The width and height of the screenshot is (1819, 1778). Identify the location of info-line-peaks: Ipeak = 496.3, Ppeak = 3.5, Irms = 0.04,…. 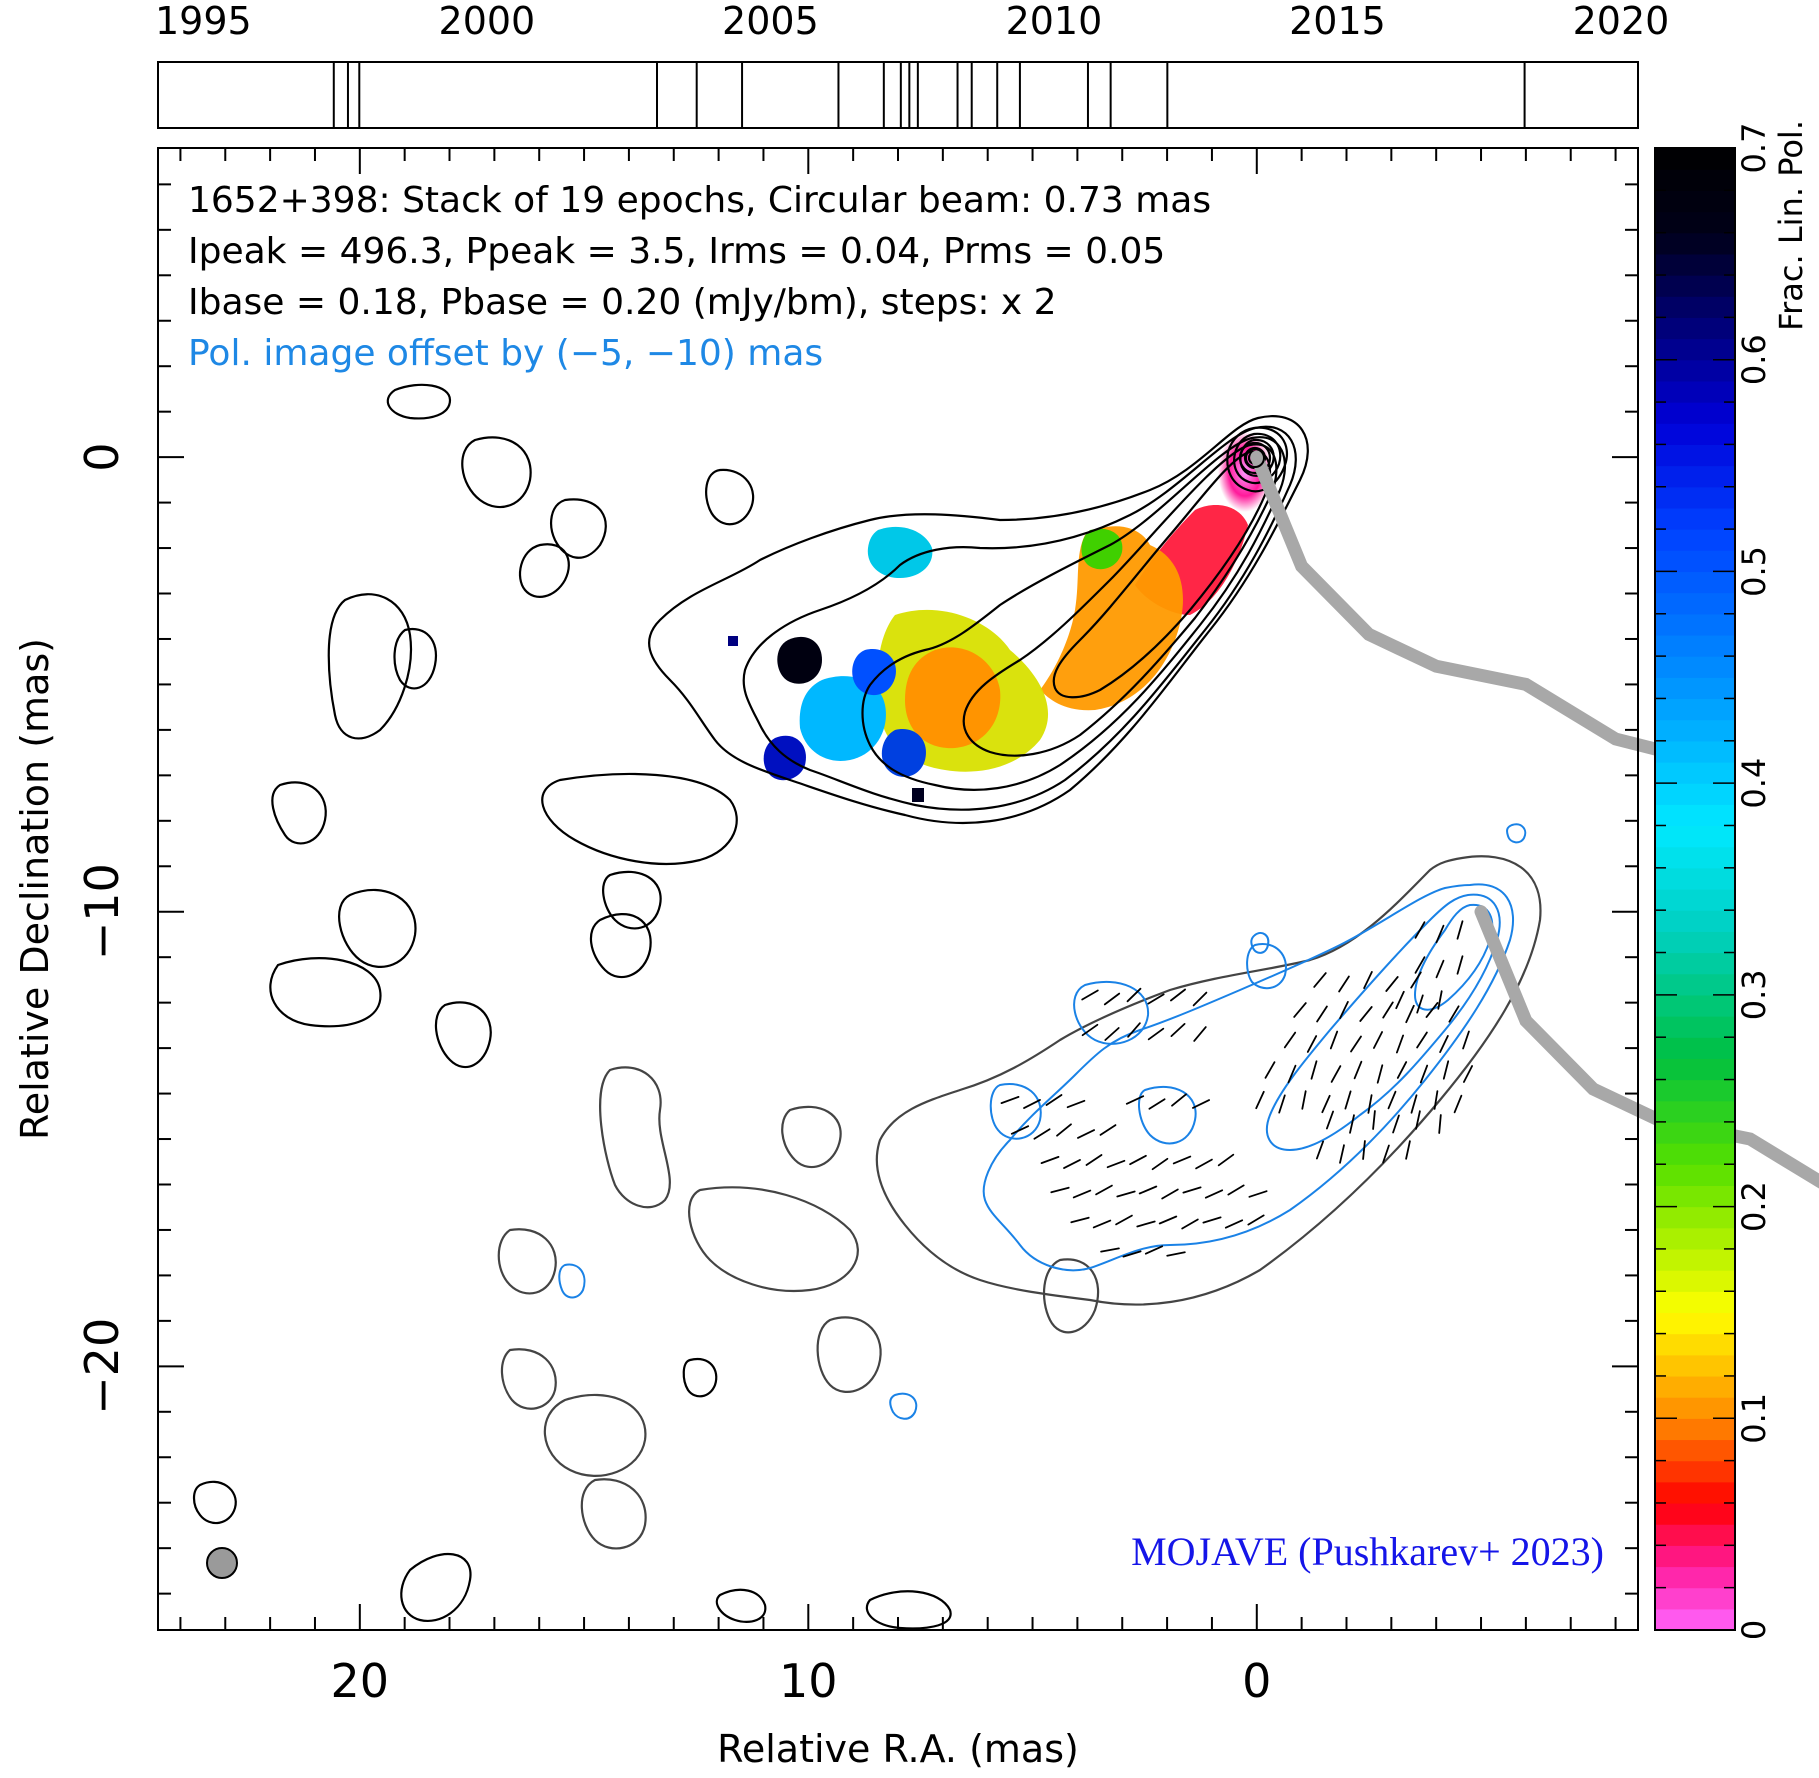
(676, 251).